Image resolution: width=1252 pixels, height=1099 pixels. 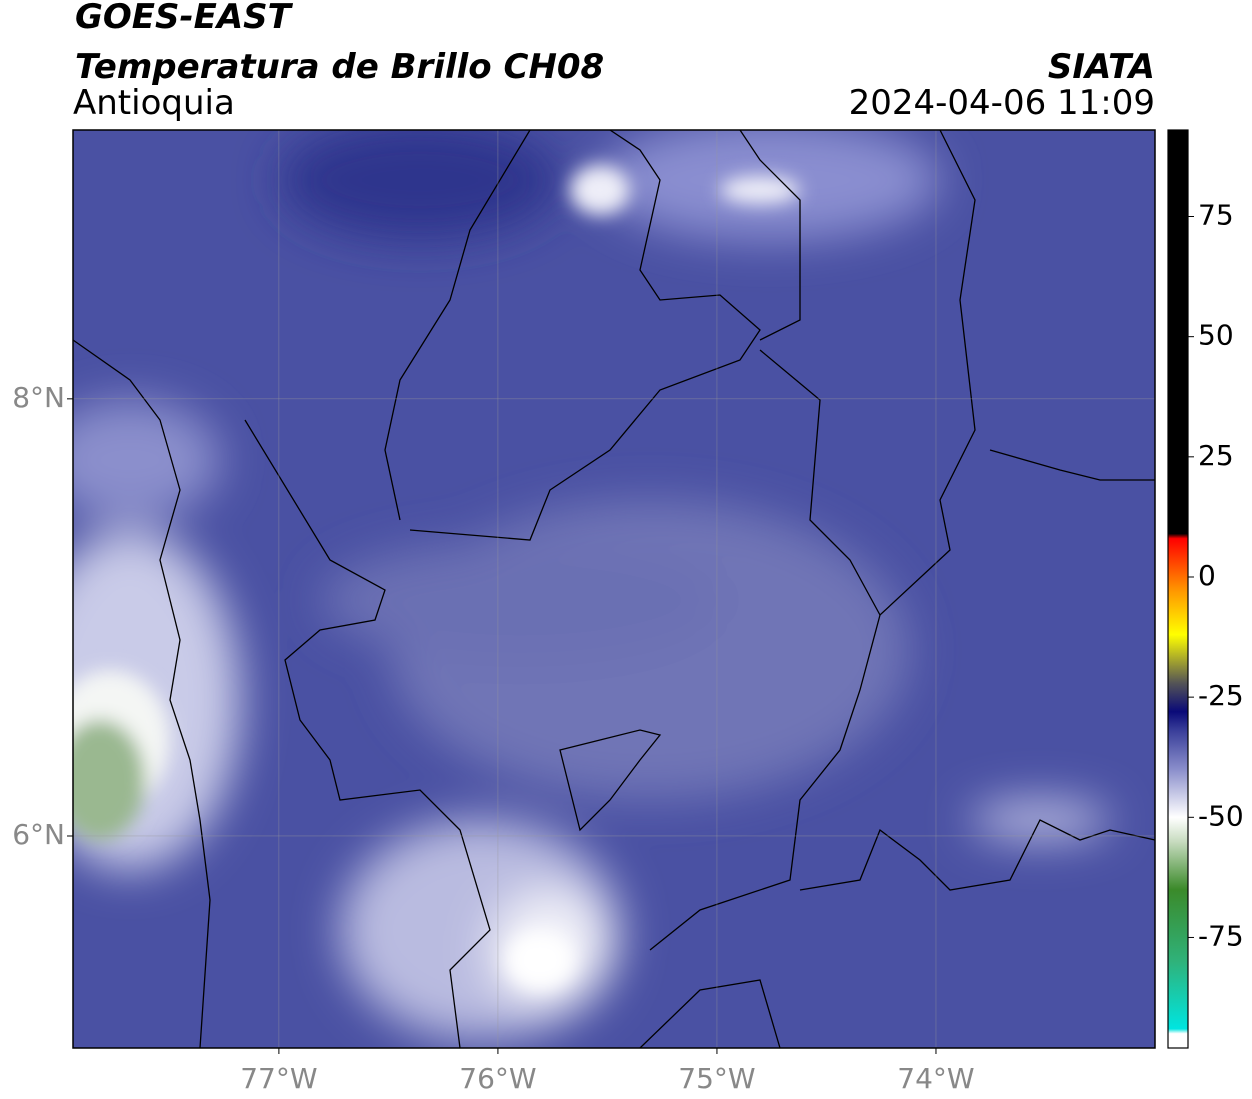 I want to click on colorbar-tick-label: 0, so click(x=1207, y=575).